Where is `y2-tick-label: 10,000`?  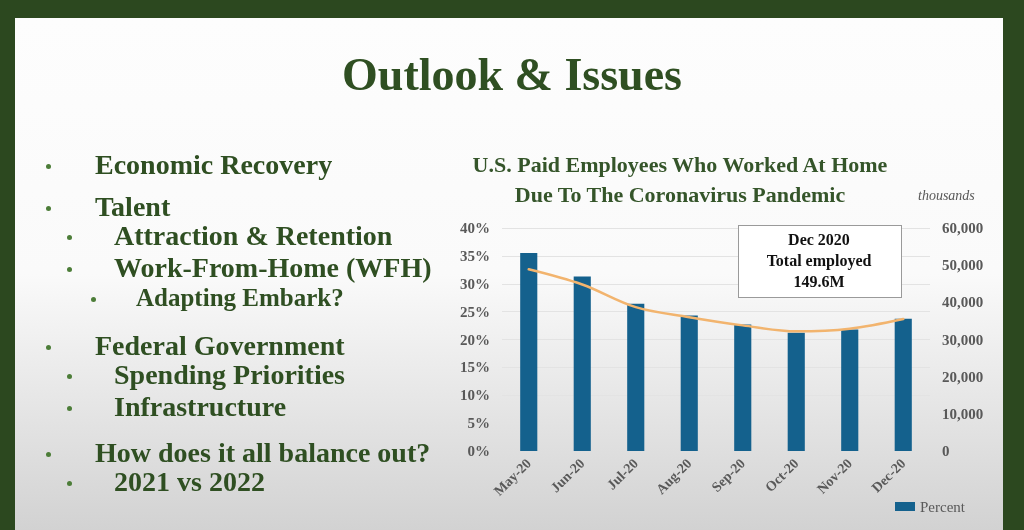
y2-tick-label: 10,000 is located at coordinates (963, 413).